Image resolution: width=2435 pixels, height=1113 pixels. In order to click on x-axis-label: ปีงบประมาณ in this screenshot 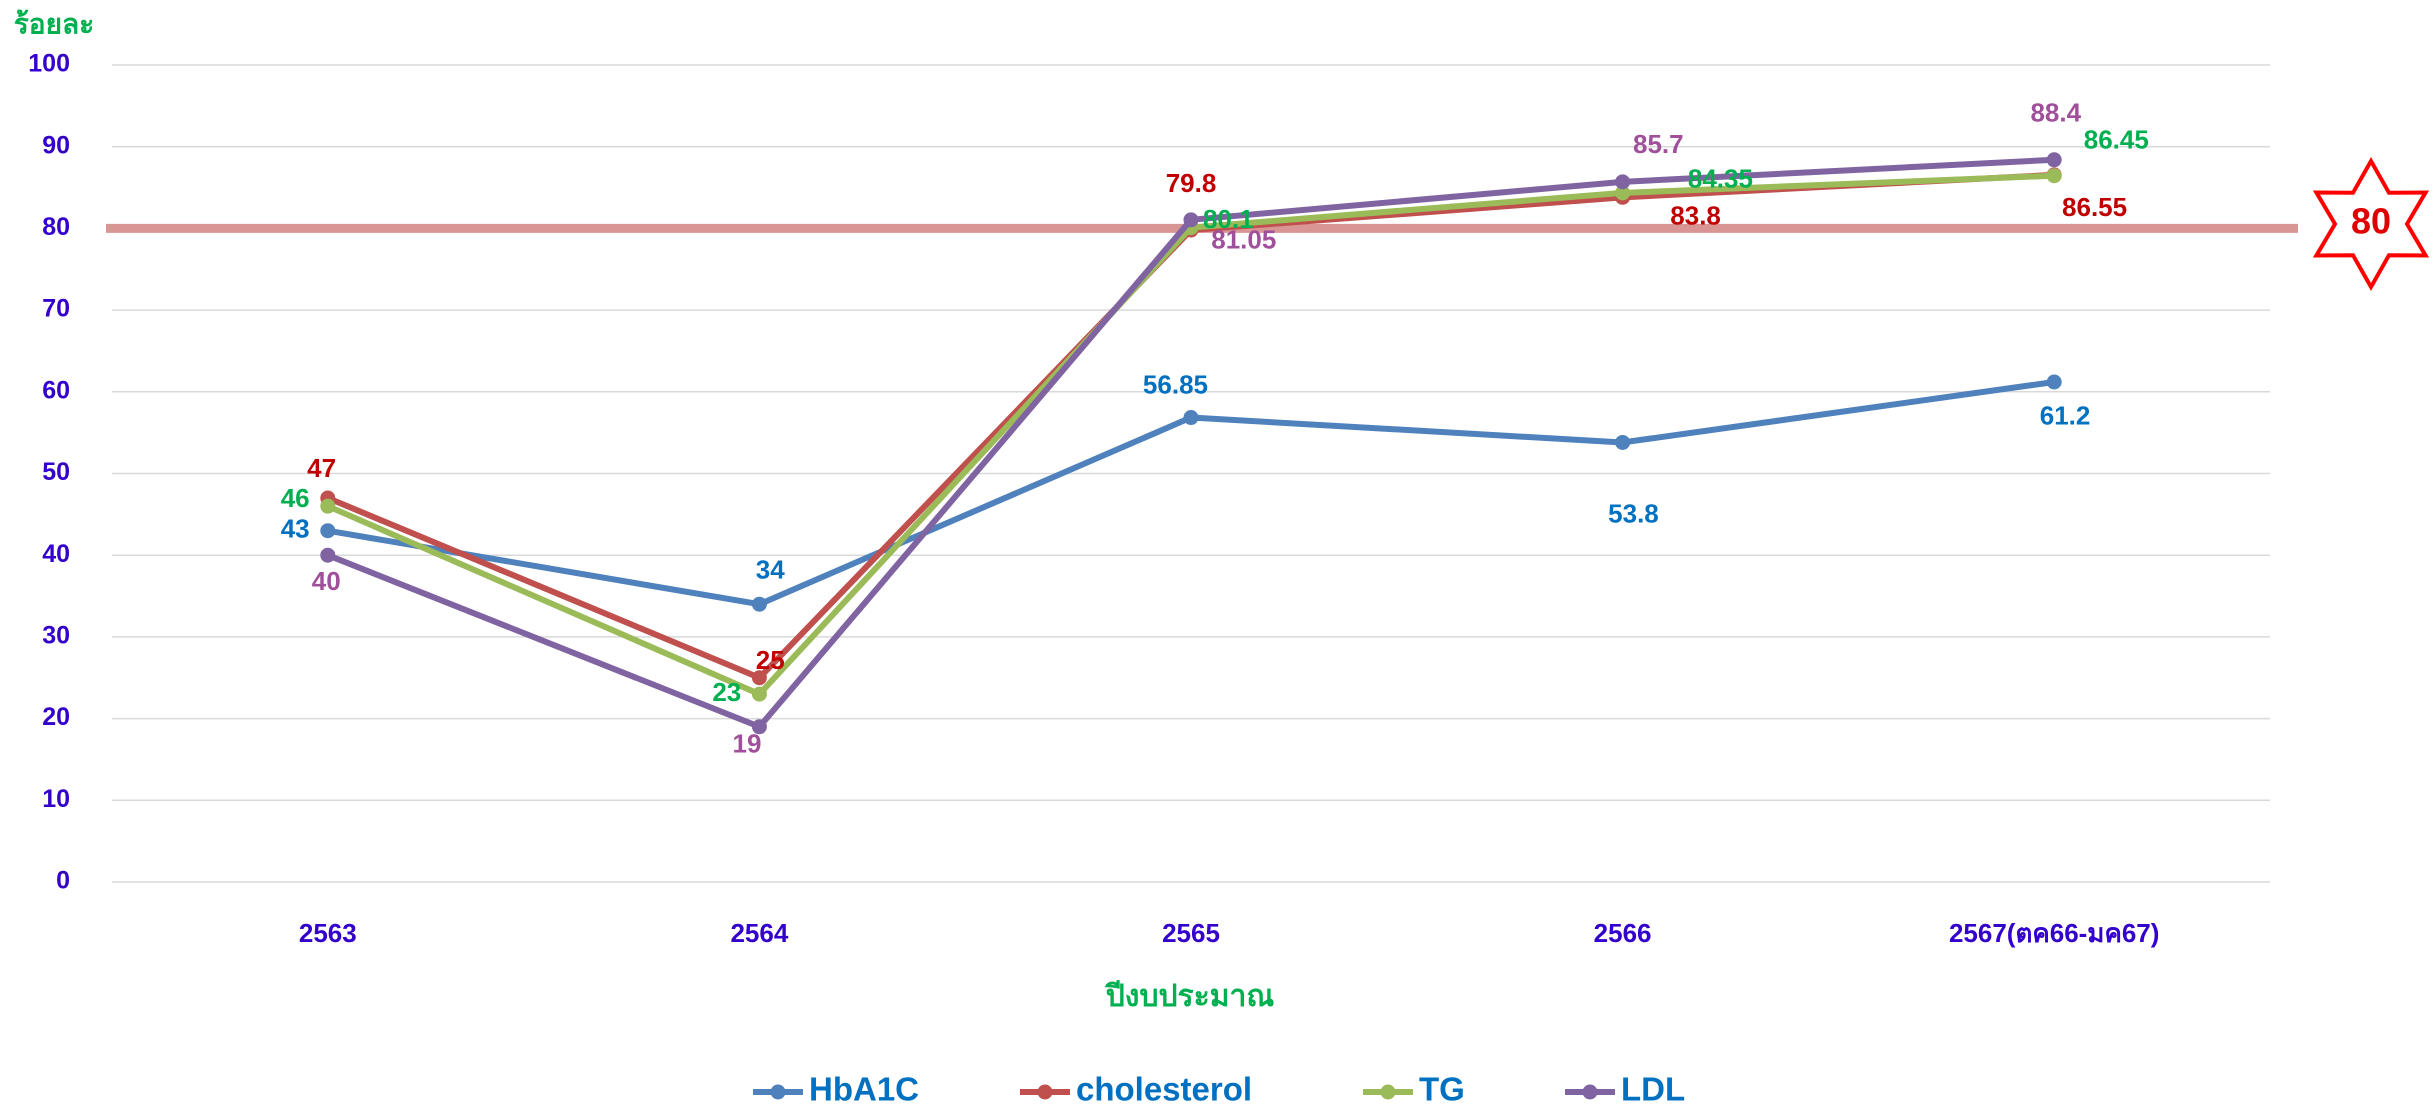, I will do `click(1189, 996)`.